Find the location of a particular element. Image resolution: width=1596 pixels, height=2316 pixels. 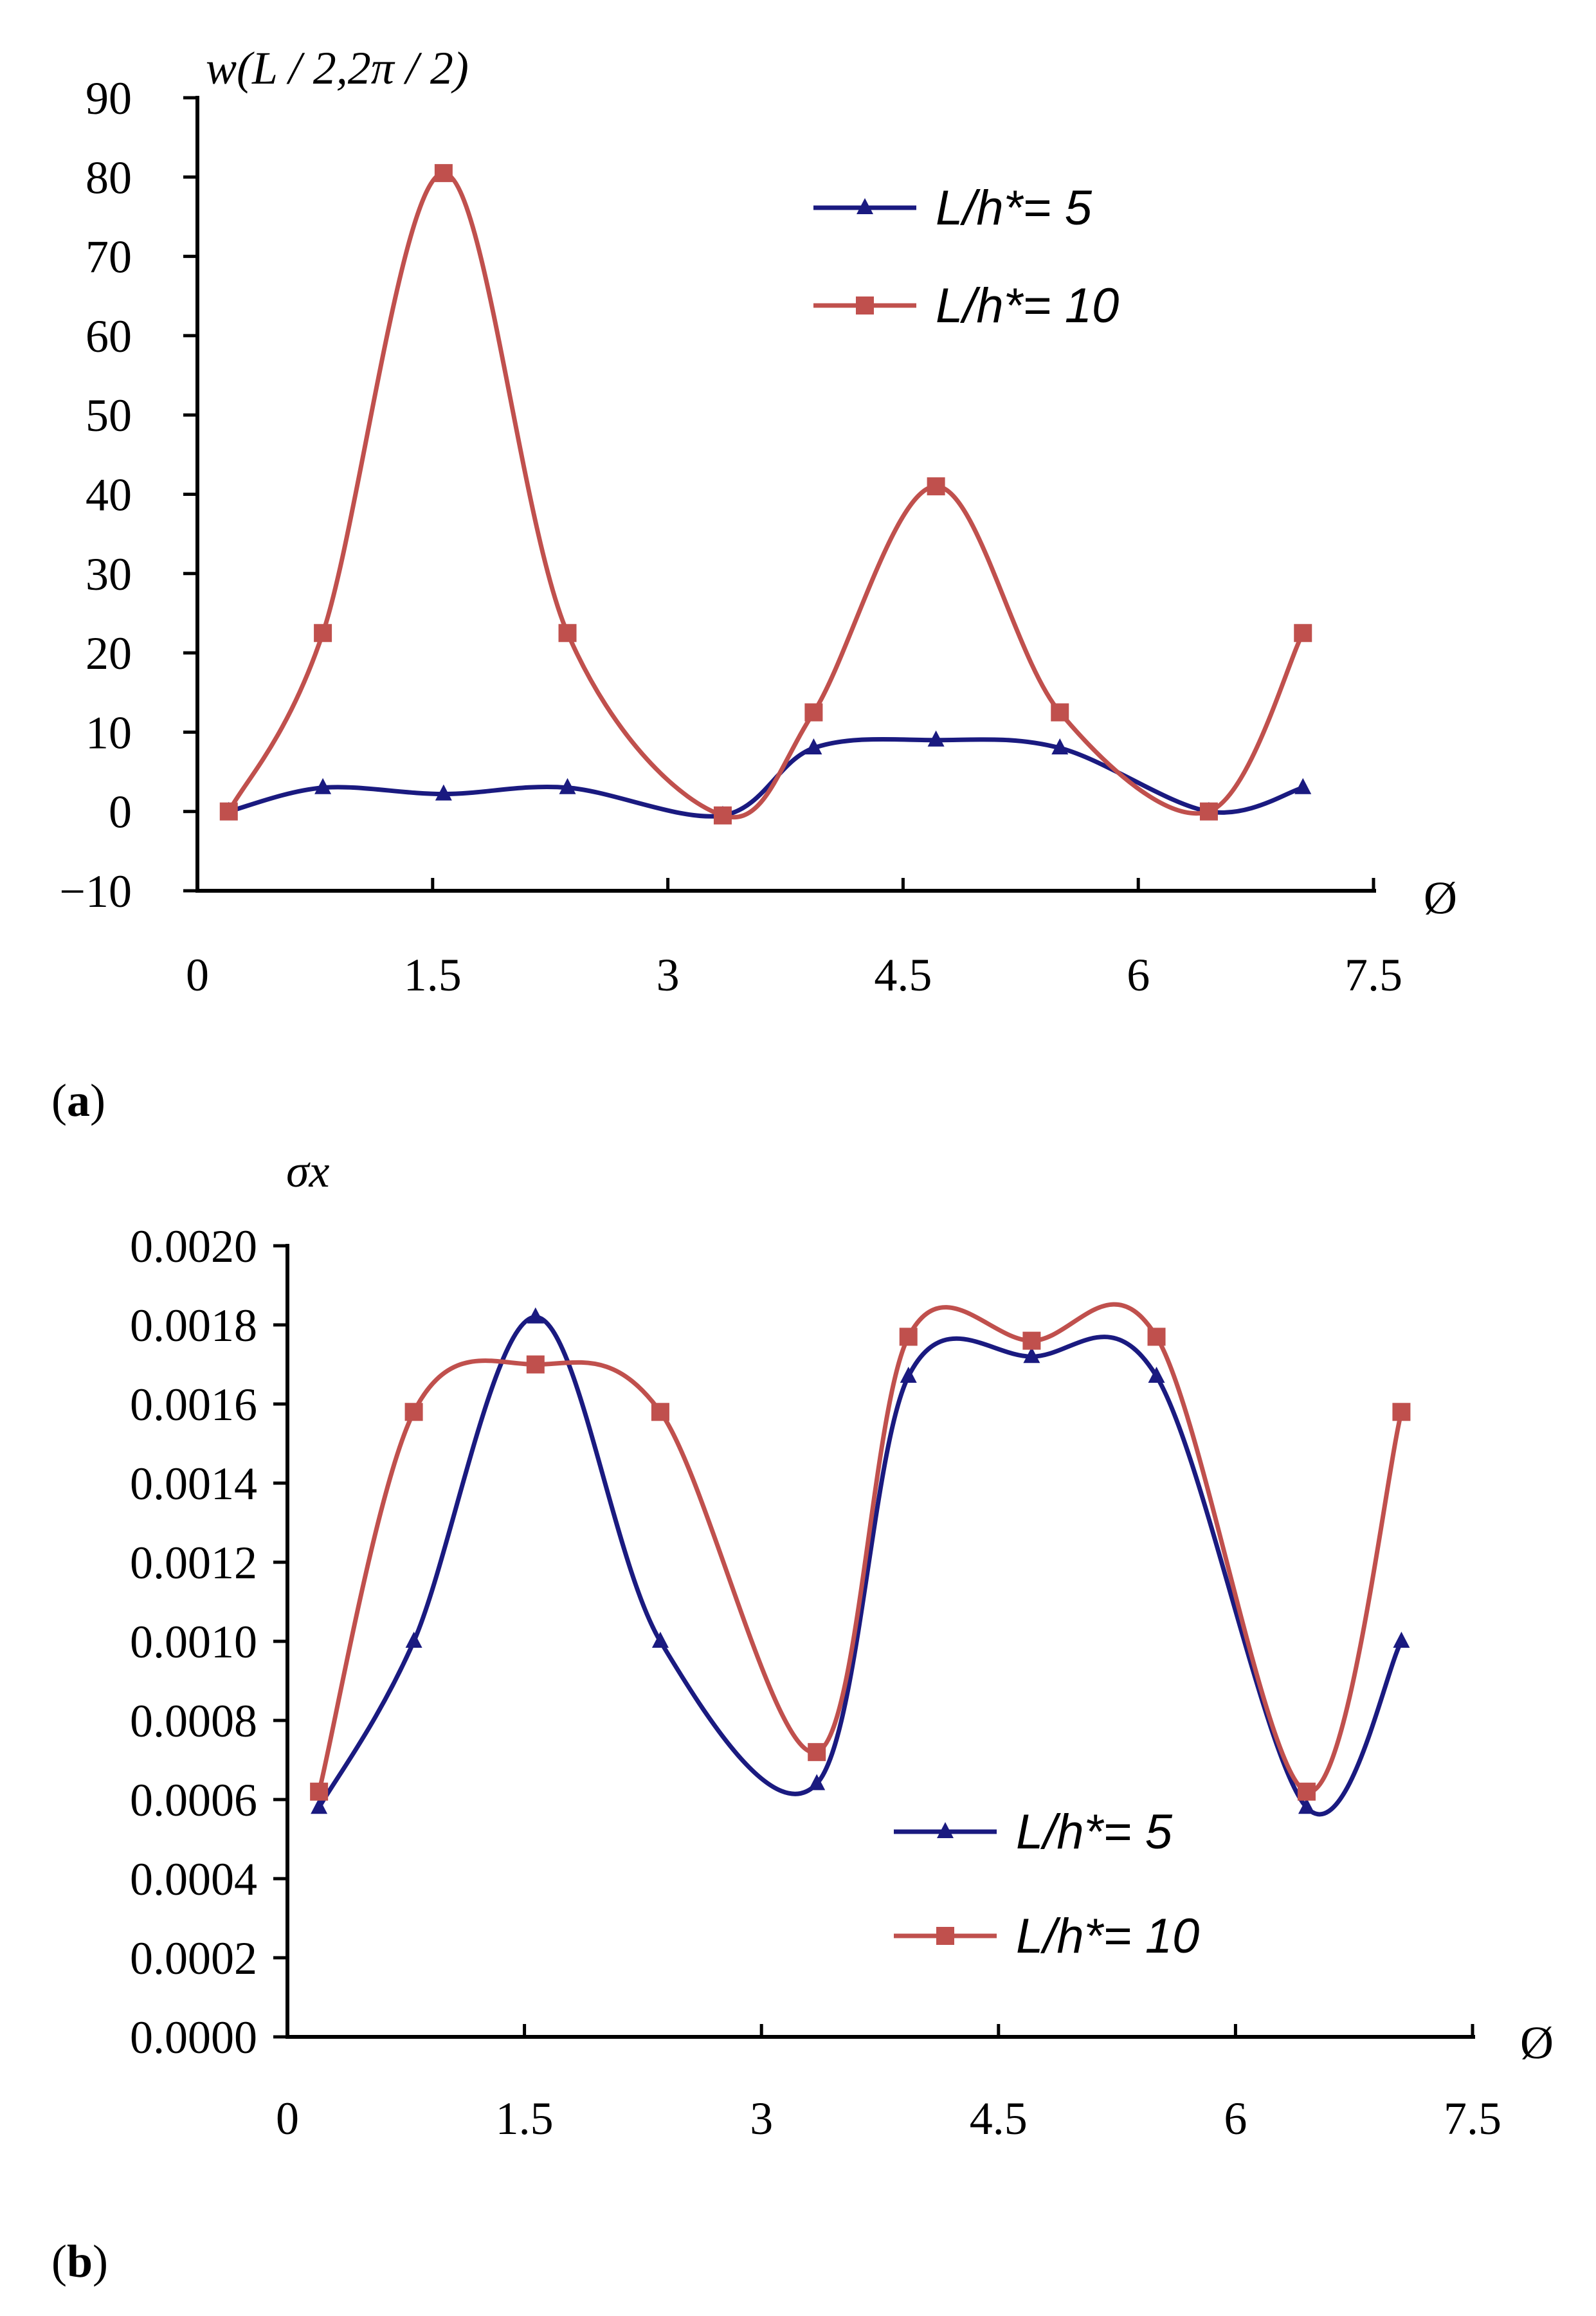

y-tick-label: 0.0002 is located at coordinates (194, 1959).